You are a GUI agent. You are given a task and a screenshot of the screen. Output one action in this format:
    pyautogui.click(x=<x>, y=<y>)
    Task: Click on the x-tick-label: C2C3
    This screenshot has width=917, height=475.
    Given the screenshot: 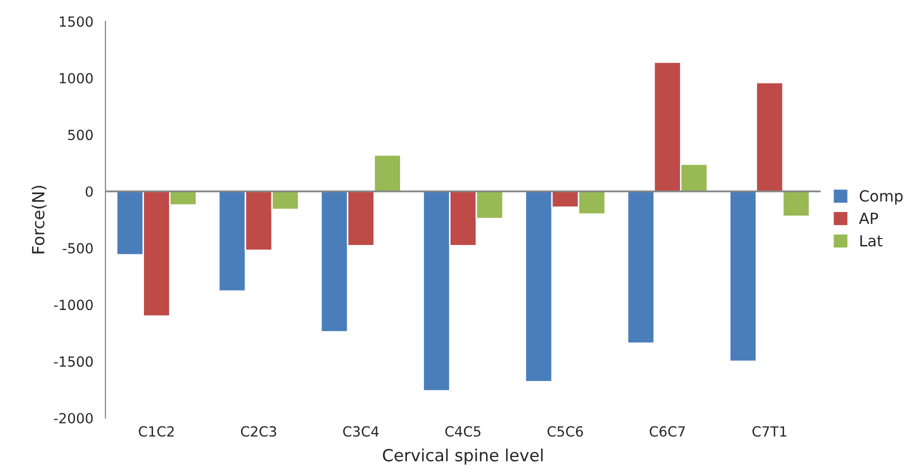 What is the action you would take?
    pyautogui.click(x=258, y=431)
    